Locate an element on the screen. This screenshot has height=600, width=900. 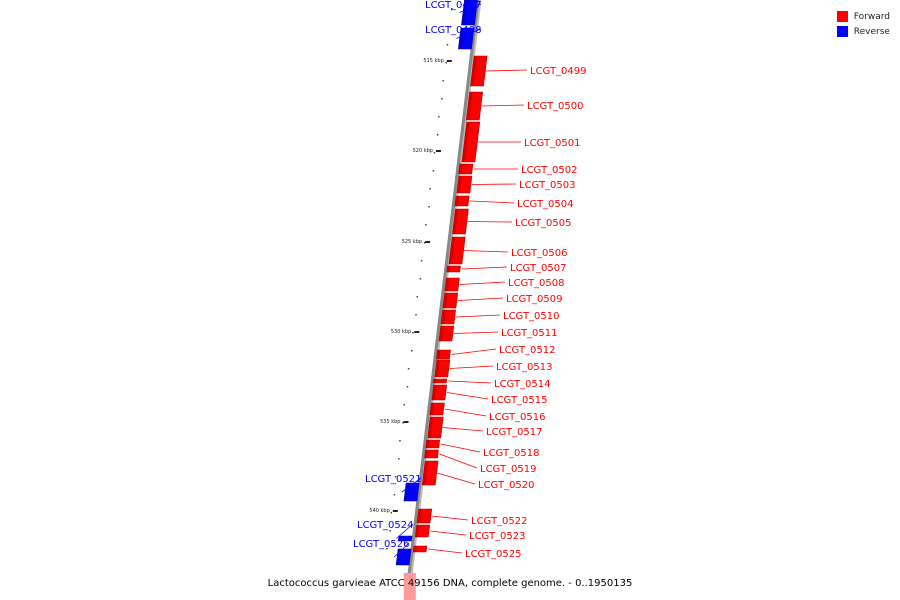
gene-label-lcgt-0511: LCGT_0511 is located at coordinates (529, 333).